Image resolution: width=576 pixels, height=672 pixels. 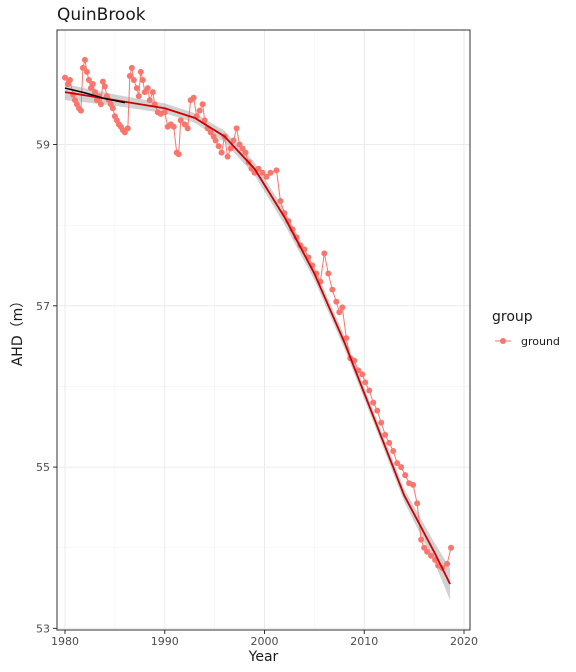 I want to click on x-axis-title: Year, so click(x=263, y=657).